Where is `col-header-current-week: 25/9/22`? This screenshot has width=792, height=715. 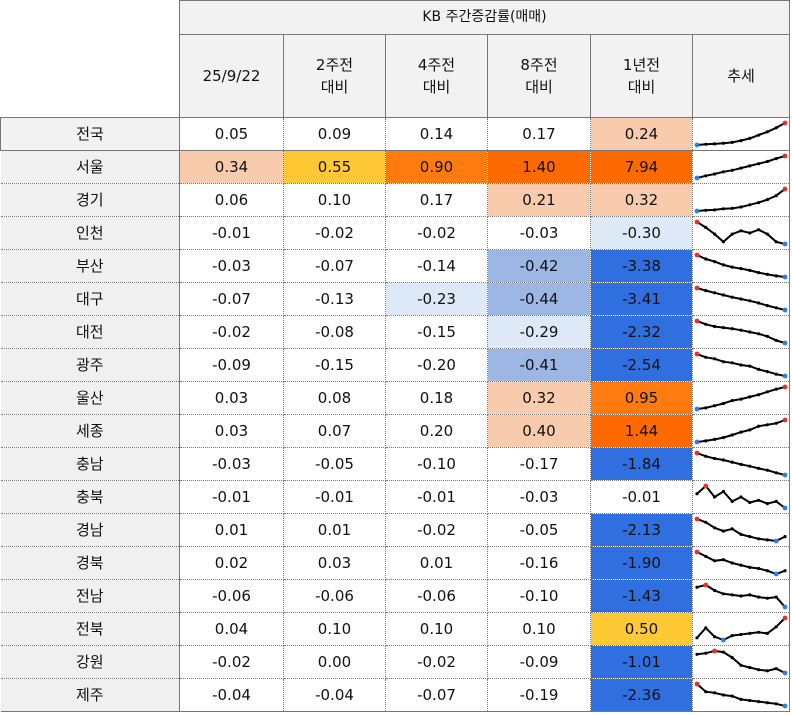 col-header-current-week: 25/9/22 is located at coordinates (231, 76).